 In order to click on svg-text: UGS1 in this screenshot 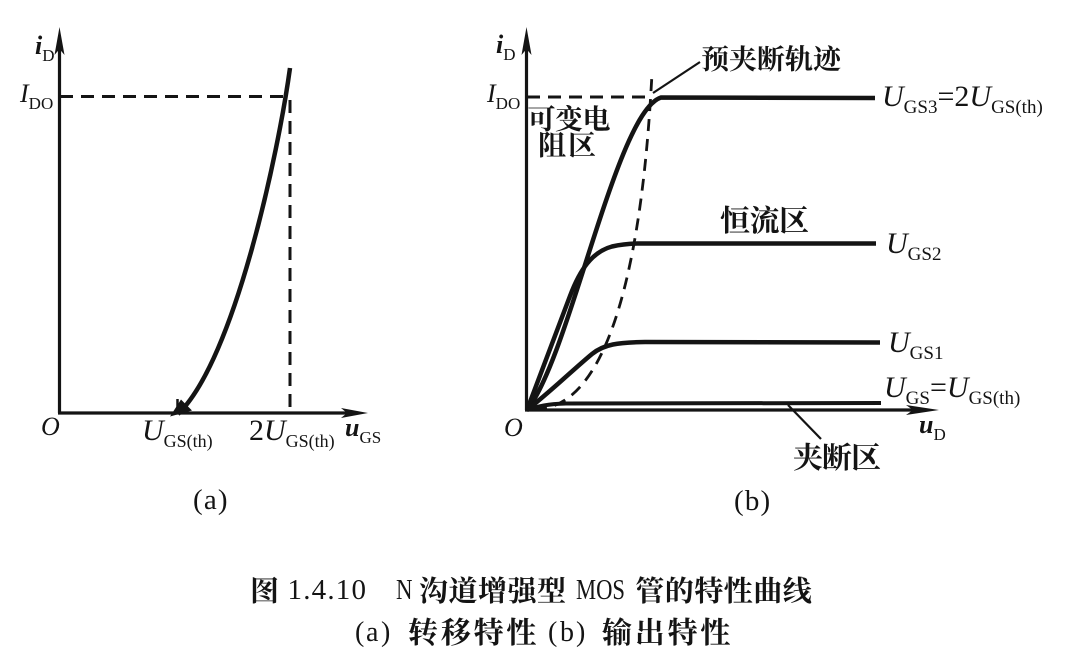, I will do `click(915, 345)`.